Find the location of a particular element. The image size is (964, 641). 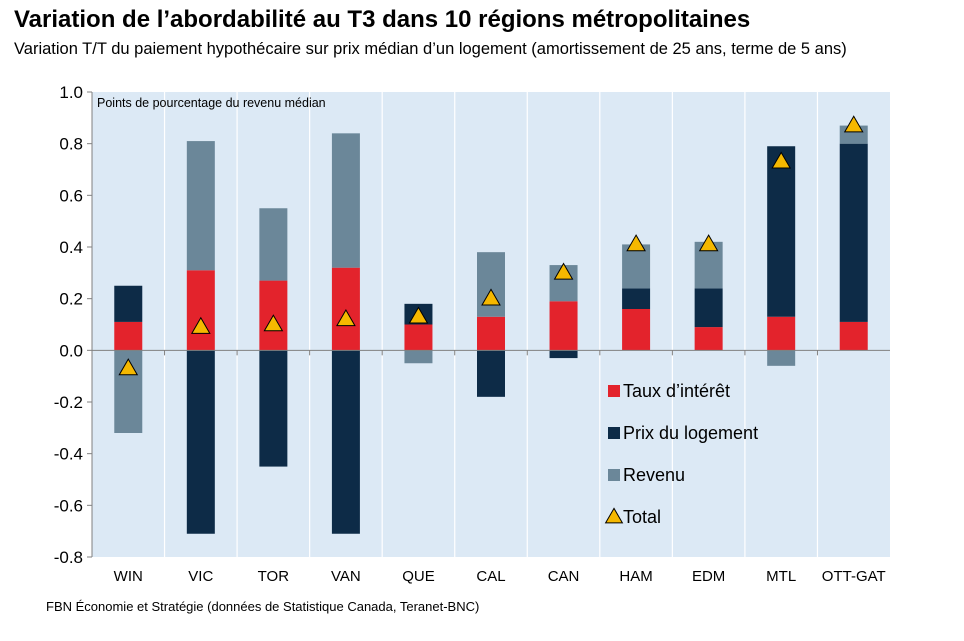

bar-prix-can is located at coordinates (563, 354).